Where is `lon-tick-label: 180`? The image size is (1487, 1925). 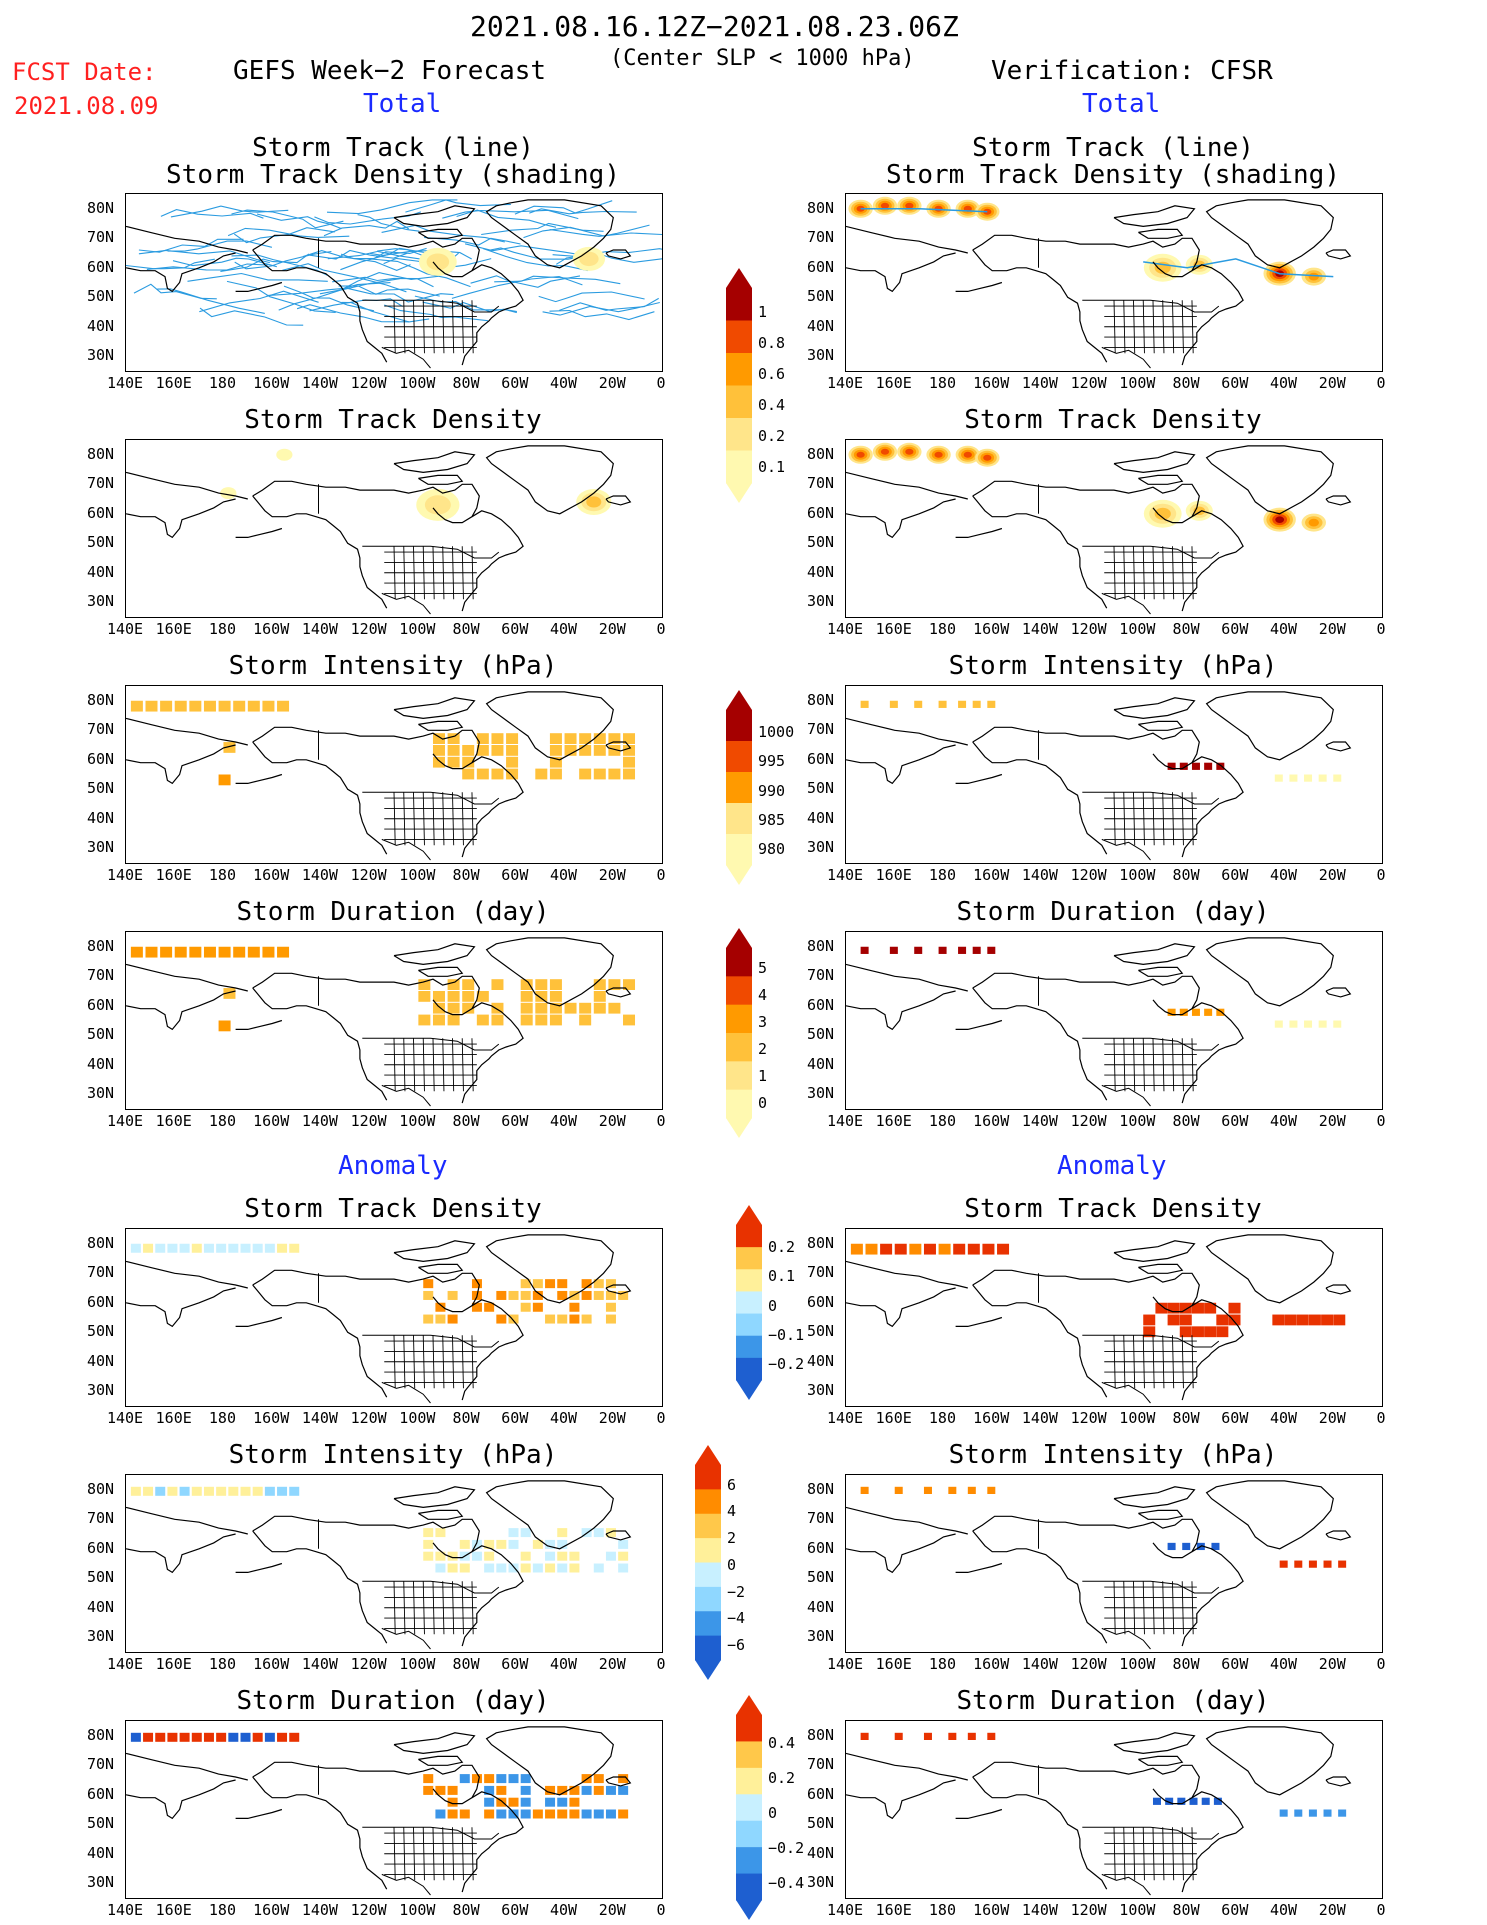 lon-tick-label: 180 is located at coordinates (942, 875).